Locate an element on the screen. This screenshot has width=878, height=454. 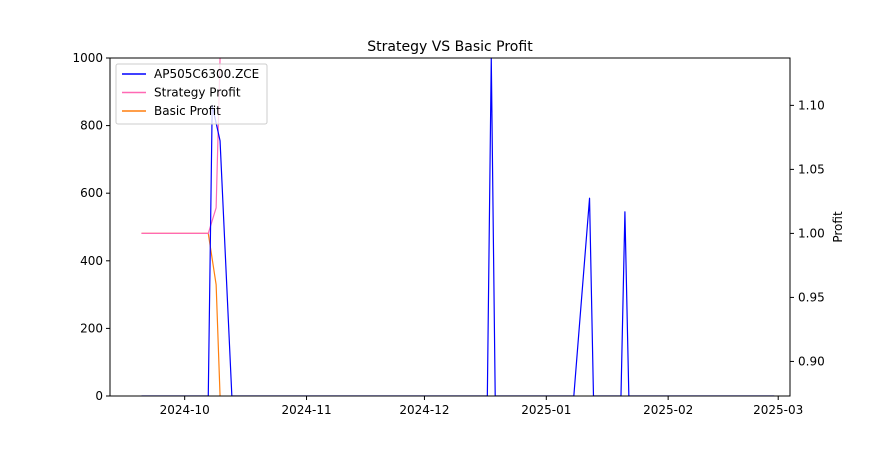
y-tick-label: 0 is located at coordinates (99, 396).